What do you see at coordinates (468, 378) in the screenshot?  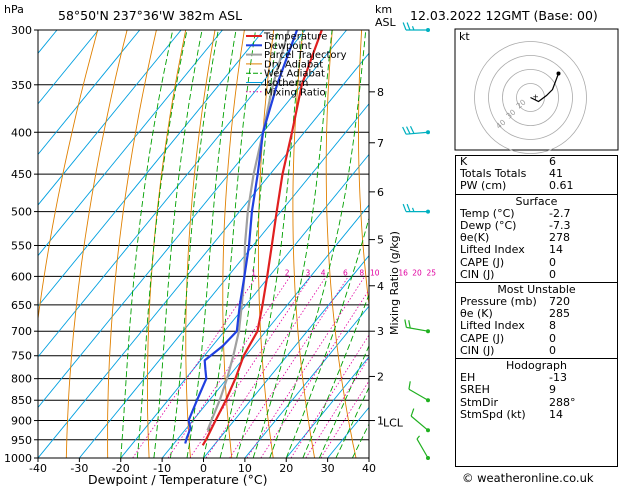 I see `hodograph-index-label: EH` at bounding box center [468, 378].